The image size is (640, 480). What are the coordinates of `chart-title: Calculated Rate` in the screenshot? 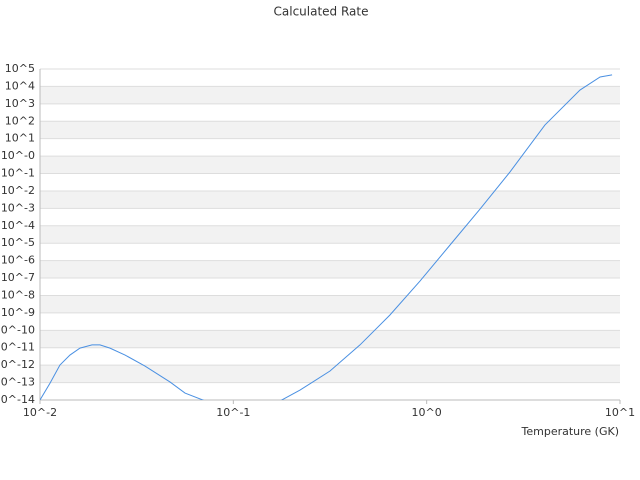 It's located at (321, 12).